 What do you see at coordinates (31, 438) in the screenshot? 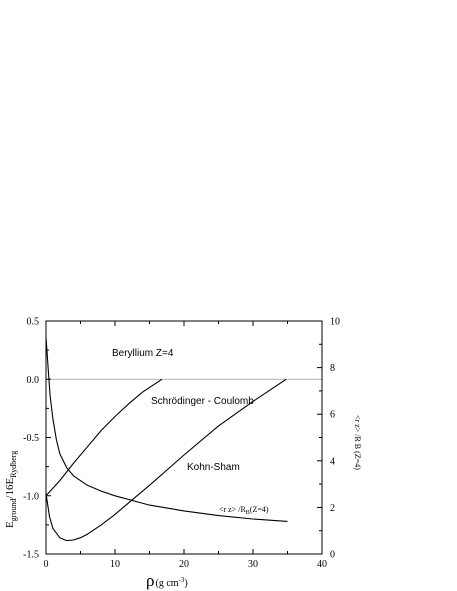
I see `left-y-tick-label: -0.5` at bounding box center [31, 438].